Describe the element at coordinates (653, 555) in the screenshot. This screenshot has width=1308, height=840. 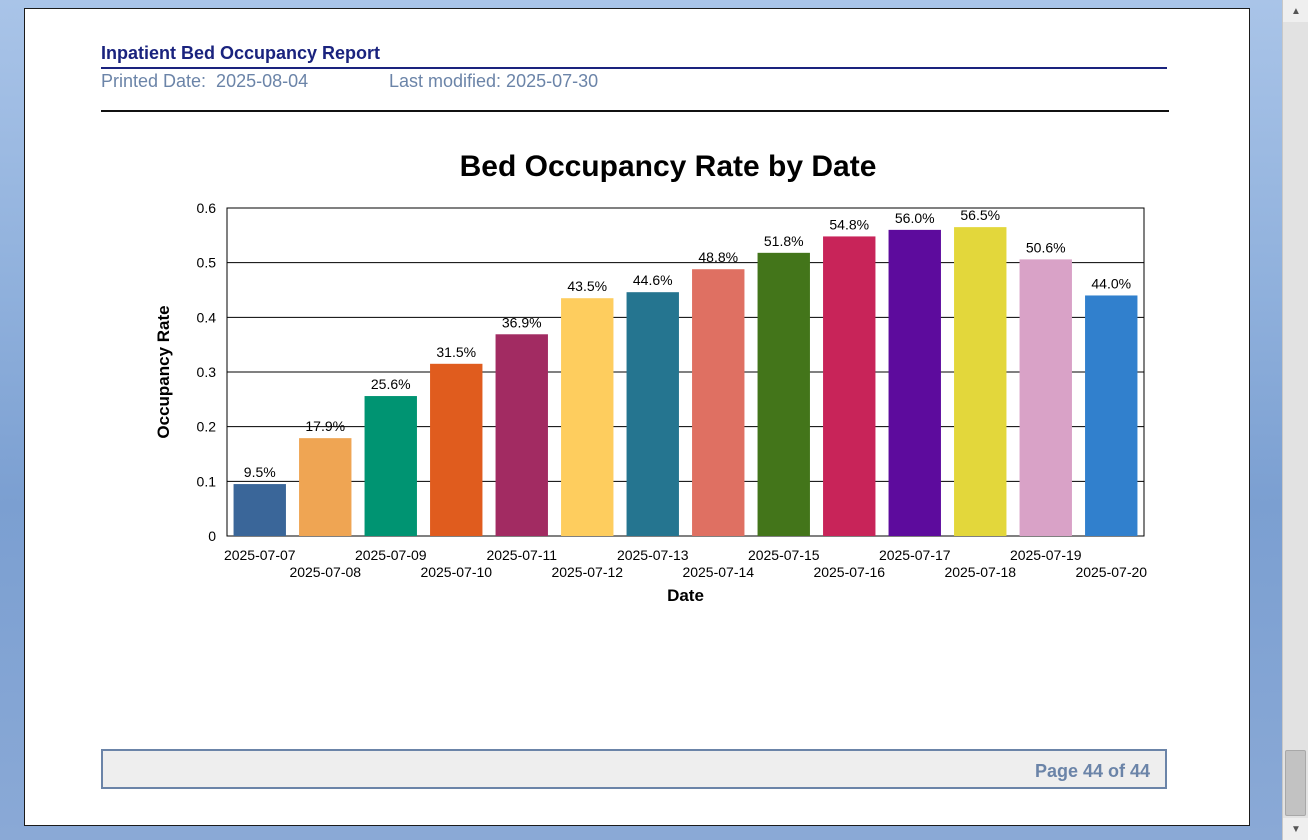
I see `x-tick-label: 2025-07-13` at that location.